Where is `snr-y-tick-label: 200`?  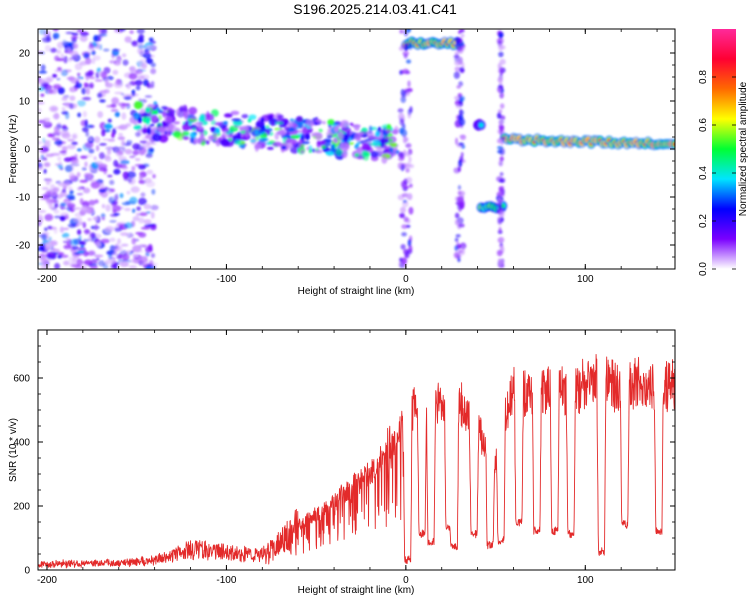 snr-y-tick-label: 200 is located at coordinates (21, 507).